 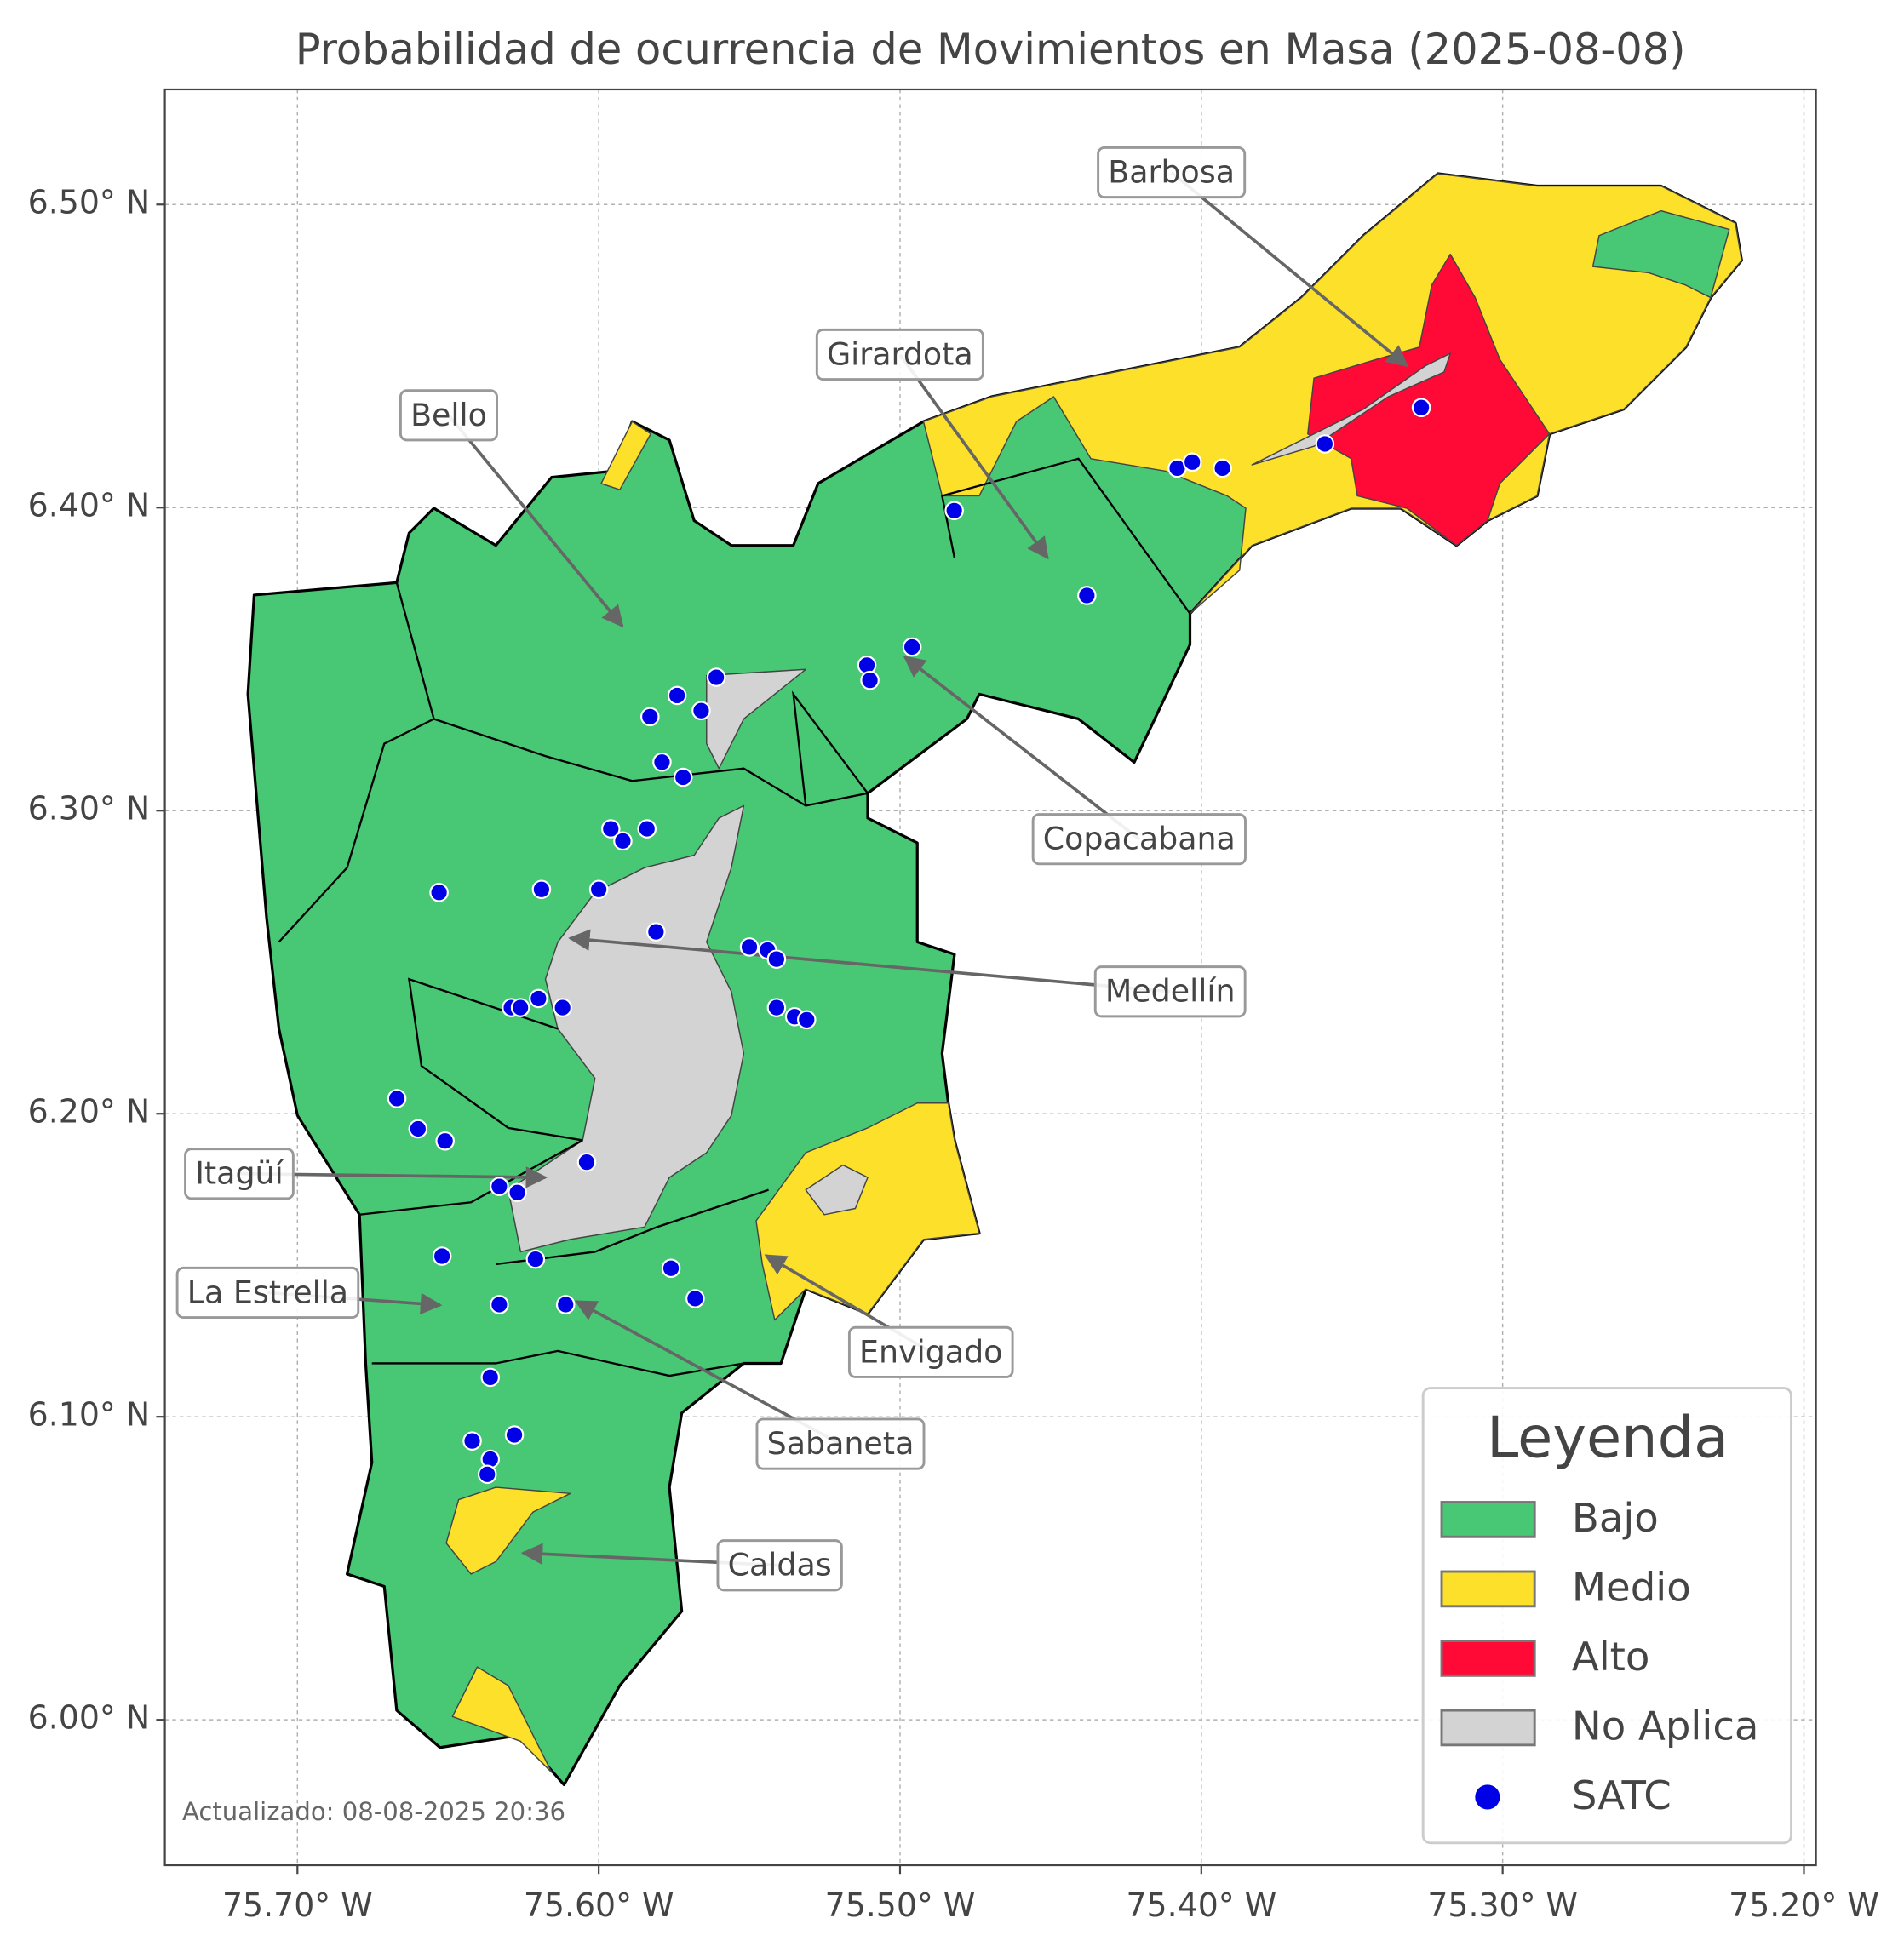 What do you see at coordinates (89, 1415) in the screenshot?
I see `y-tick-label: 6.10° N` at bounding box center [89, 1415].